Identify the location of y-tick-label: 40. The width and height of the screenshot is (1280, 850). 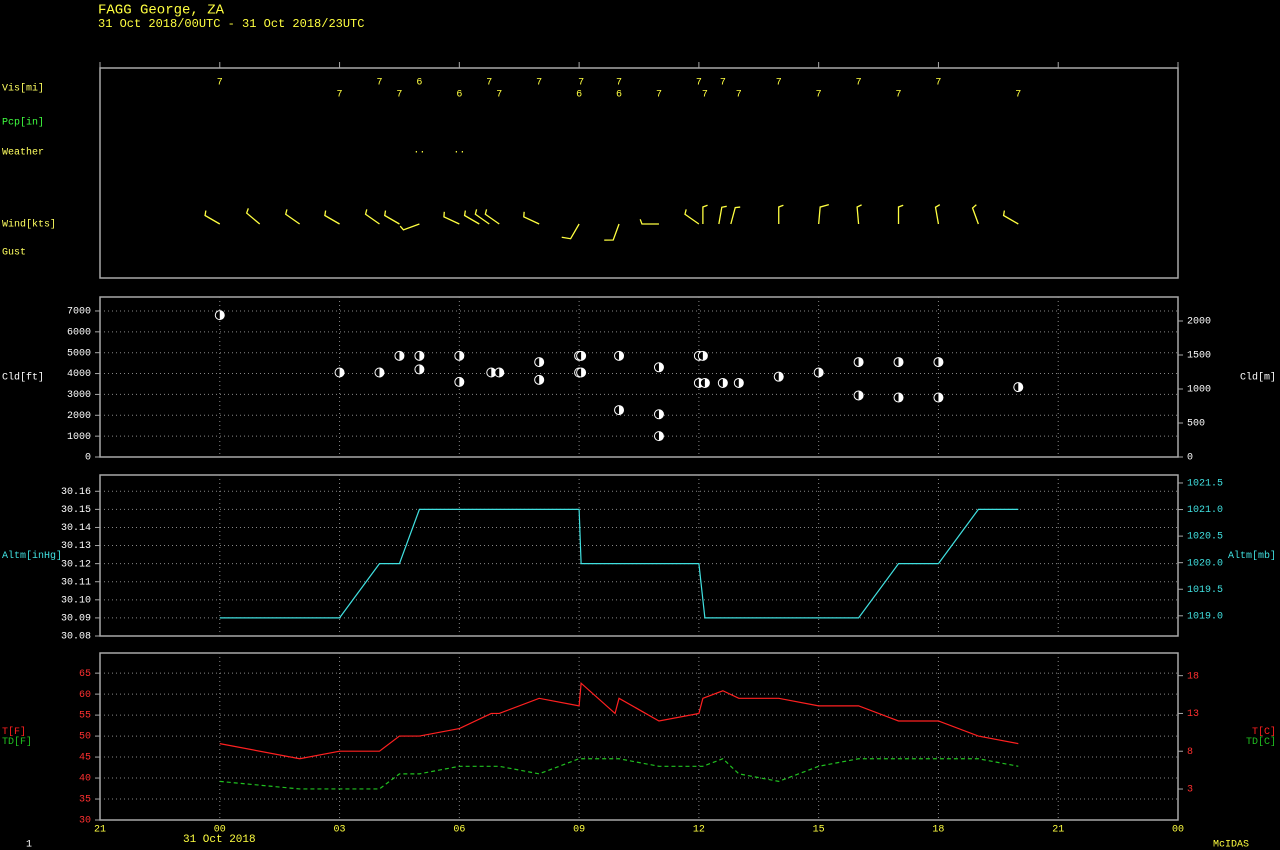
(85, 779).